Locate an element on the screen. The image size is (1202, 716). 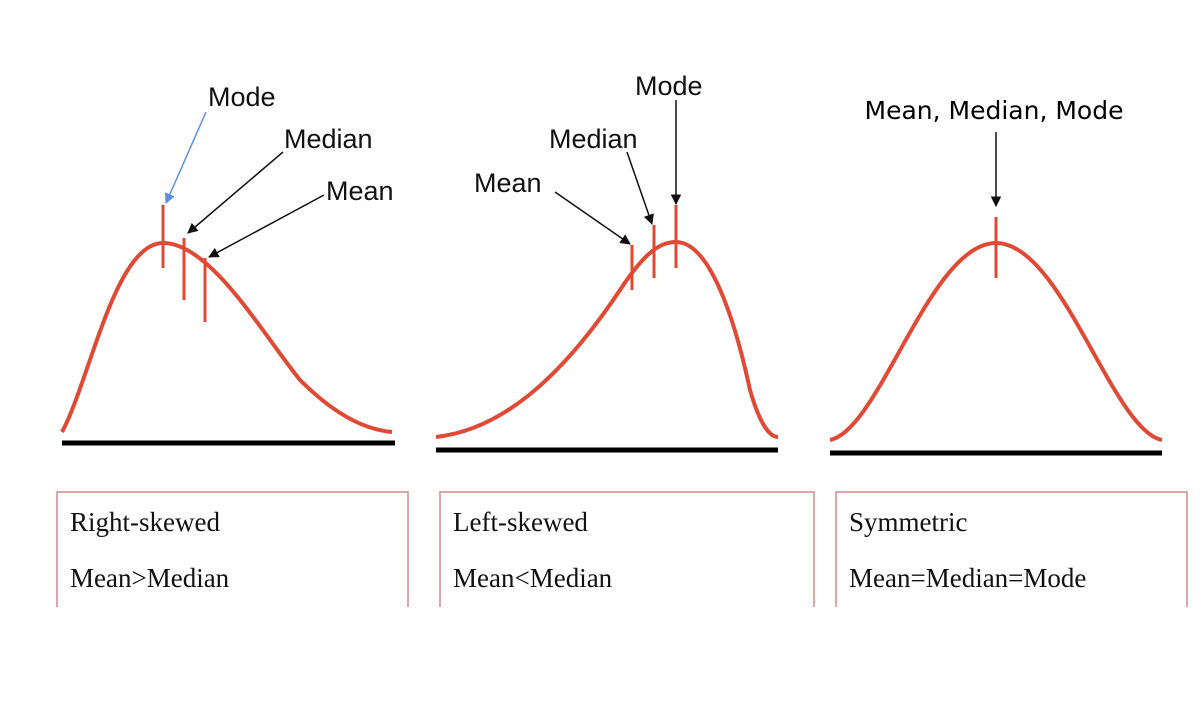
caption: Left-skewed is located at coordinates (520, 522).